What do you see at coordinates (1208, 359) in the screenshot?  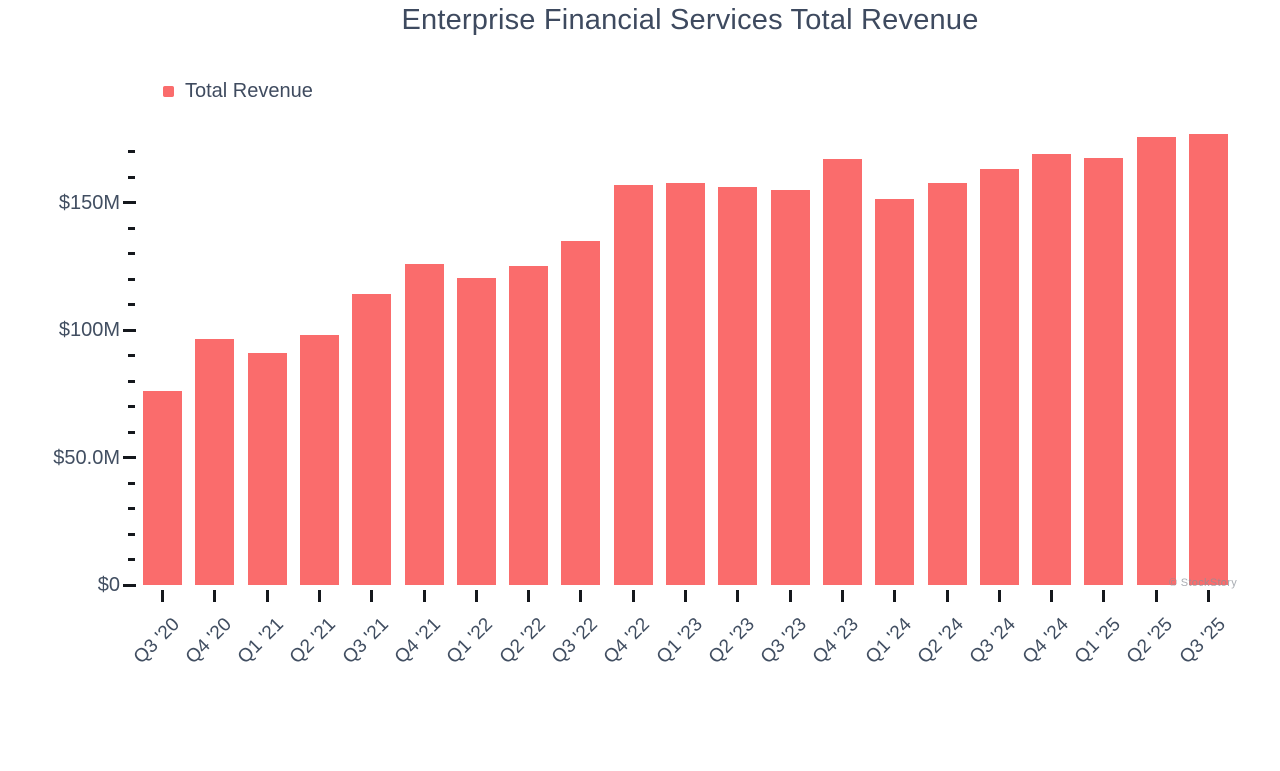 I see `bar-q325` at bounding box center [1208, 359].